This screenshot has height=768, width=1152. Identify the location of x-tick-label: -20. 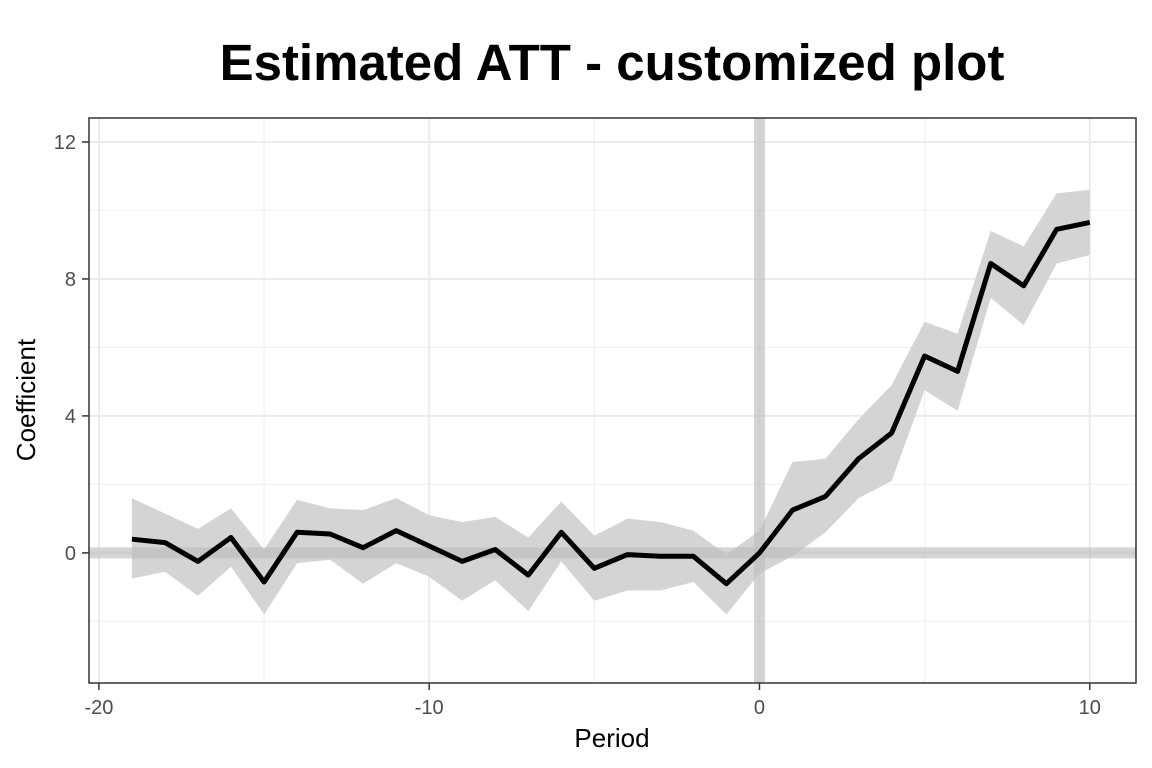
(98, 708).